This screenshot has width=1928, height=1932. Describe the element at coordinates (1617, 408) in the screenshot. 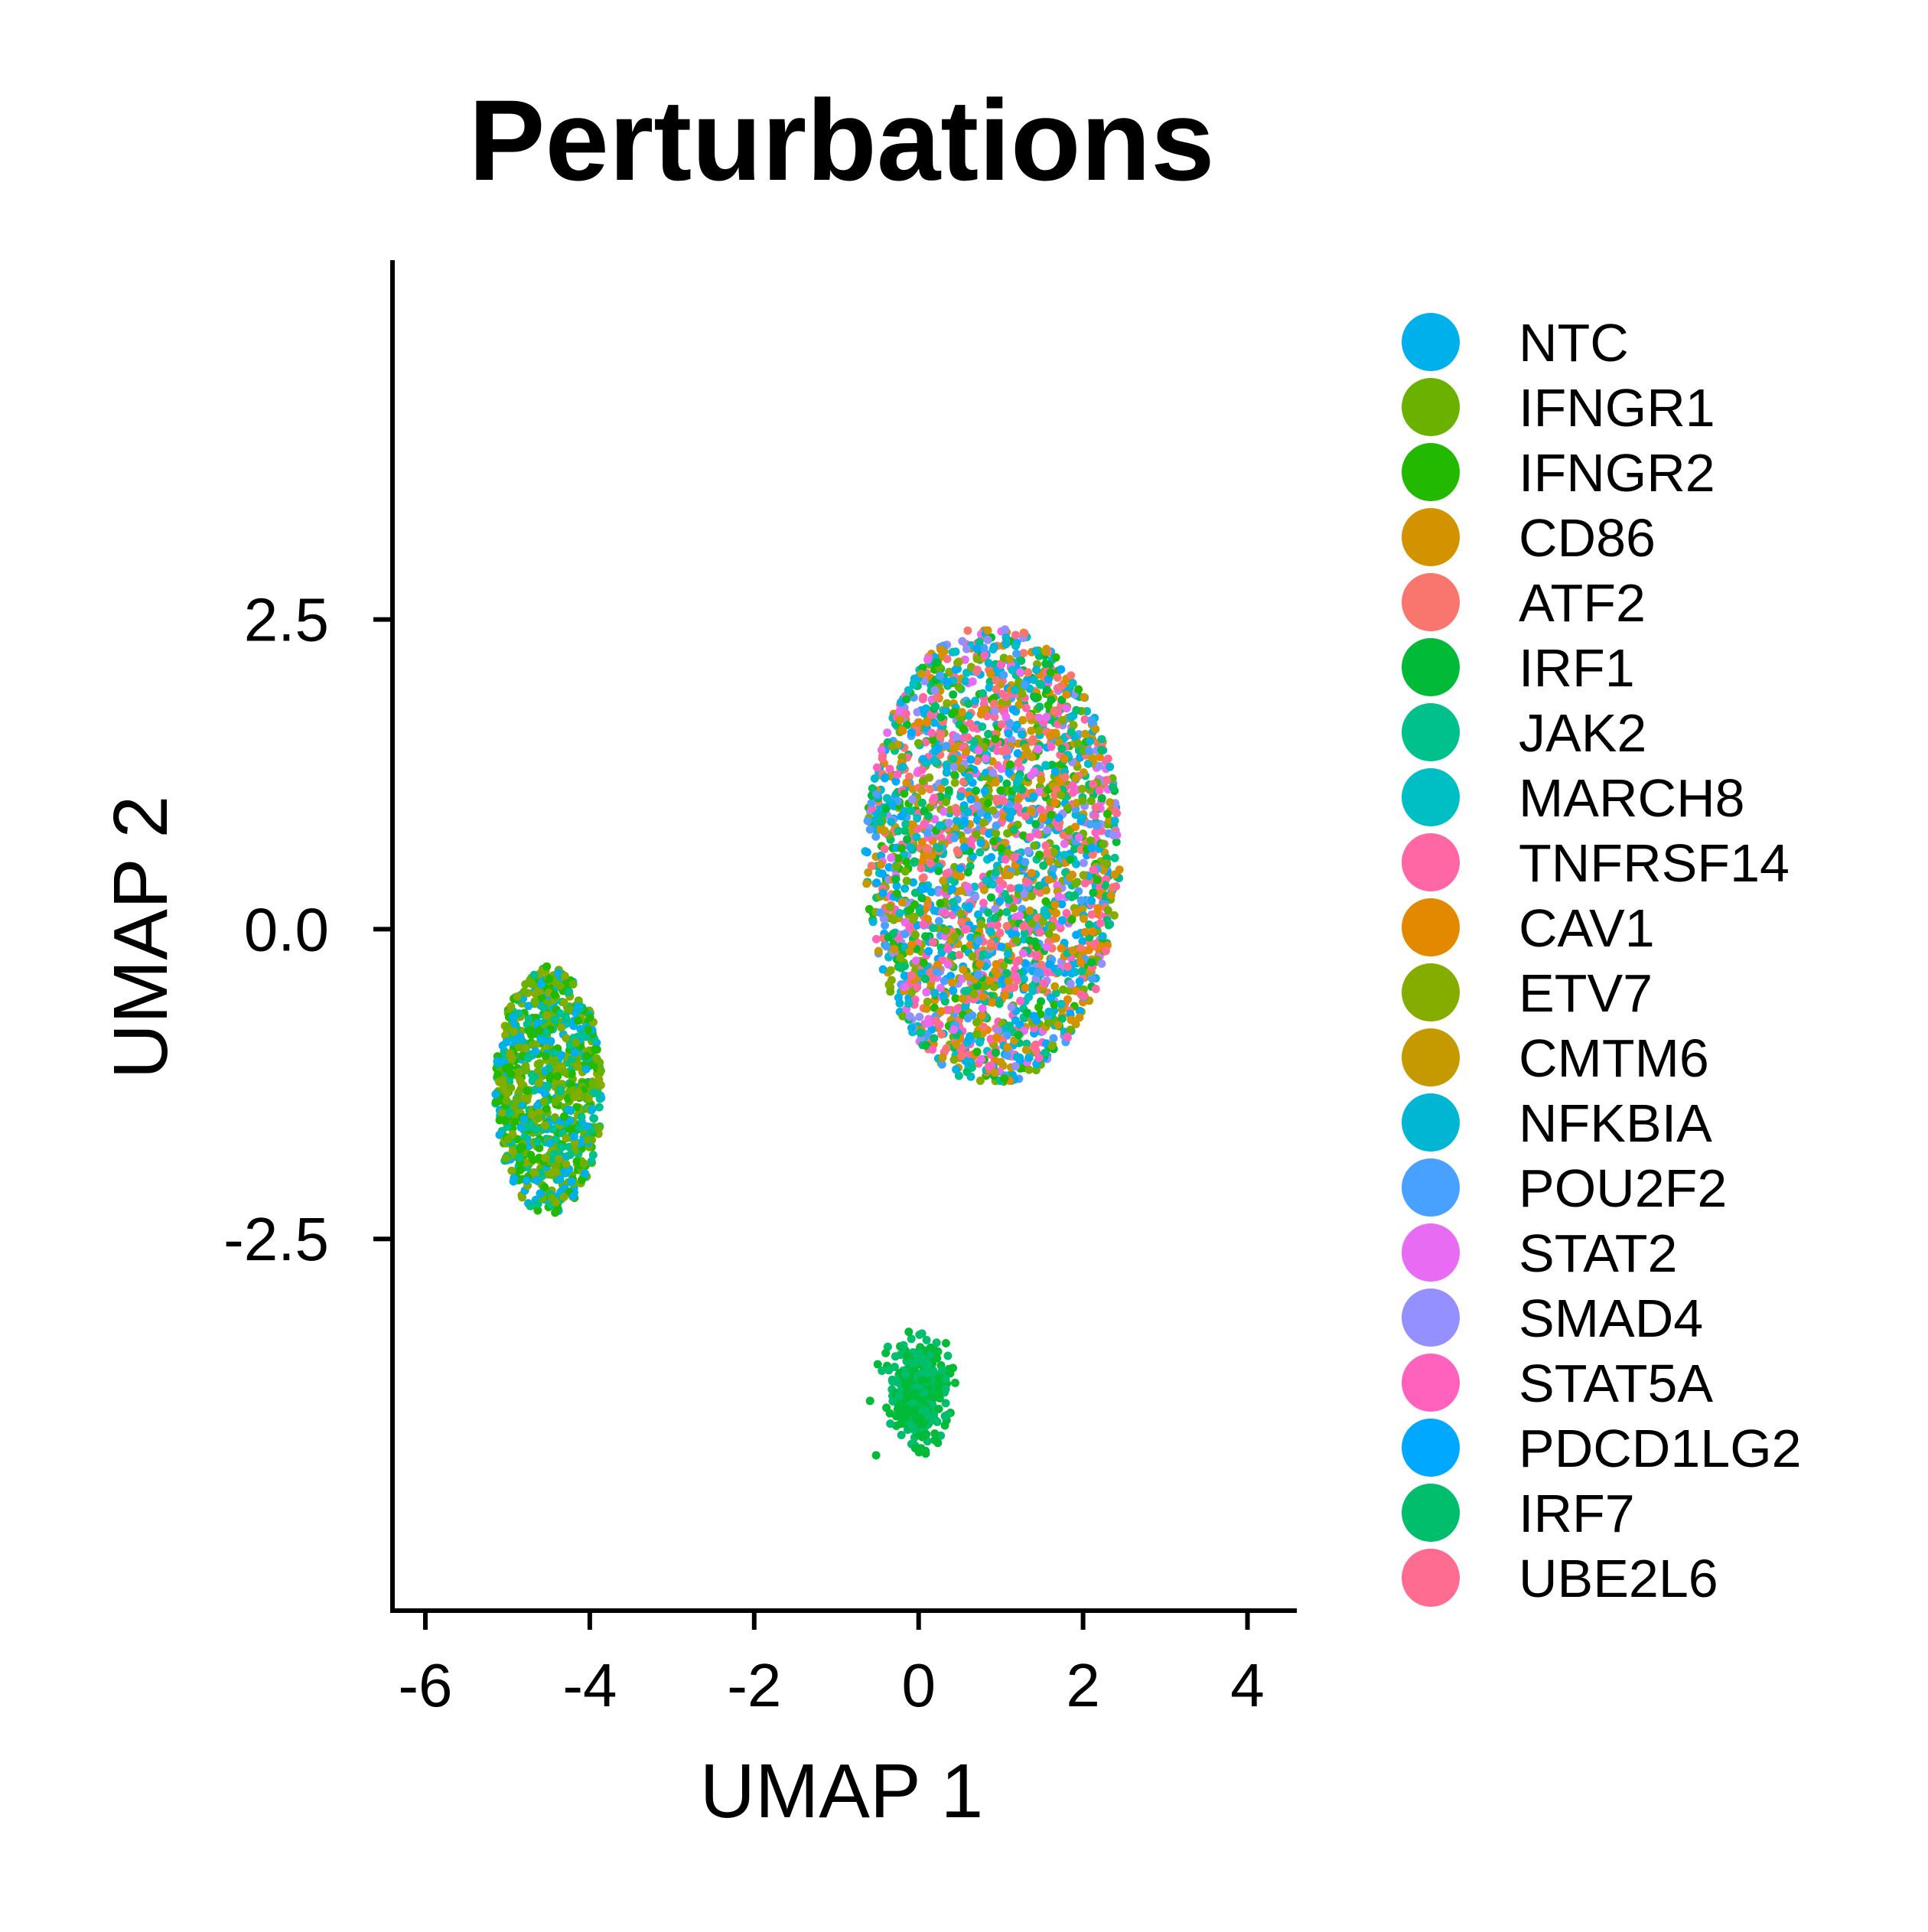

I see `legend-label: IFNGR1` at that location.